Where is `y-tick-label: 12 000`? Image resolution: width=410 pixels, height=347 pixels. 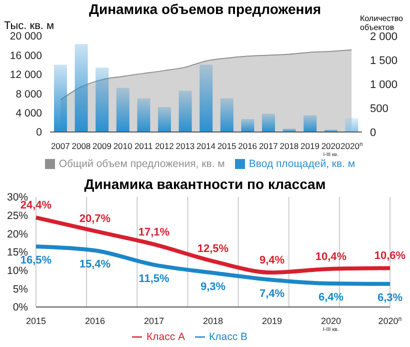 y-tick-label: 12 000 is located at coordinates (26, 75).